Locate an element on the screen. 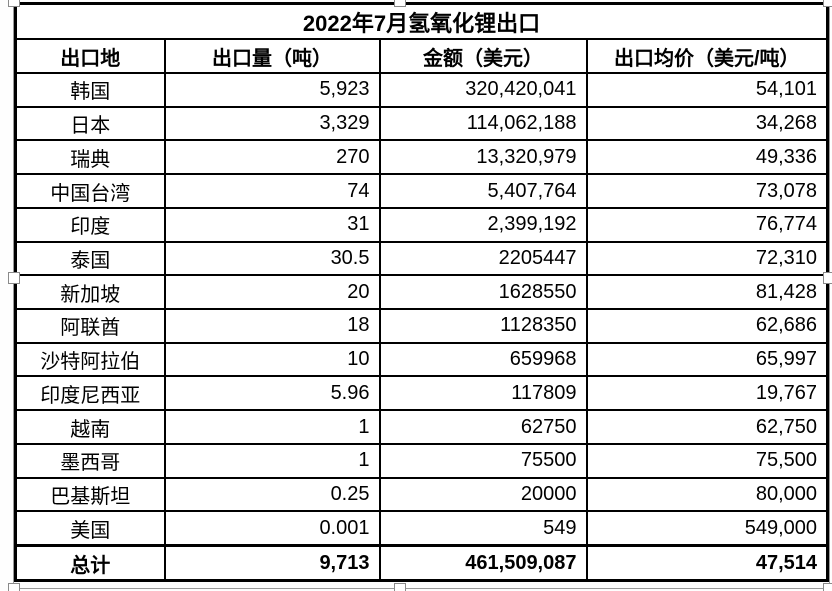 The width and height of the screenshot is (832, 591). table-row: 中国台湾 74 5,407,764 73,078 is located at coordinates (421, 191).